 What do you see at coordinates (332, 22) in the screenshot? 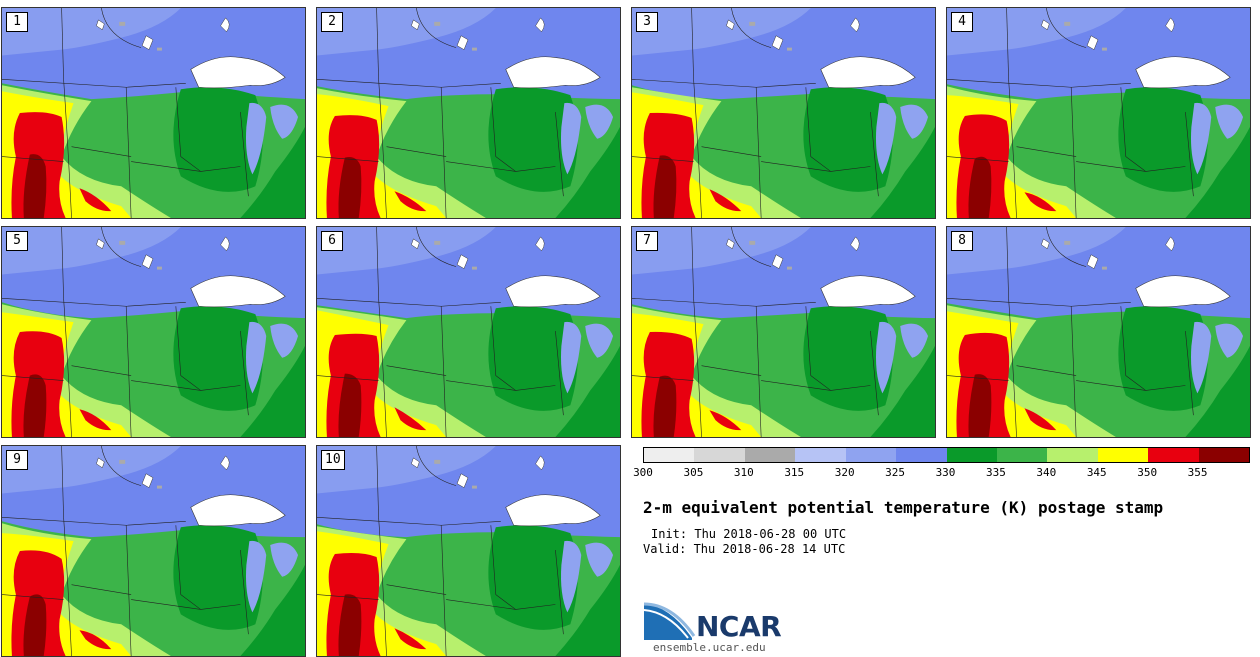
I see `panel-label: 2` at bounding box center [332, 22].